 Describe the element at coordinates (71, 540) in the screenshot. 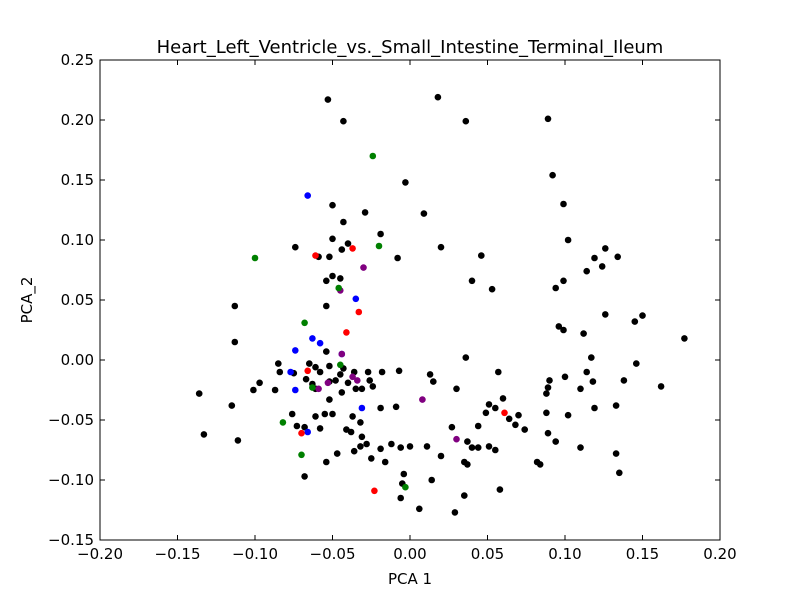

I see `y-tick-label: −0.15` at that location.